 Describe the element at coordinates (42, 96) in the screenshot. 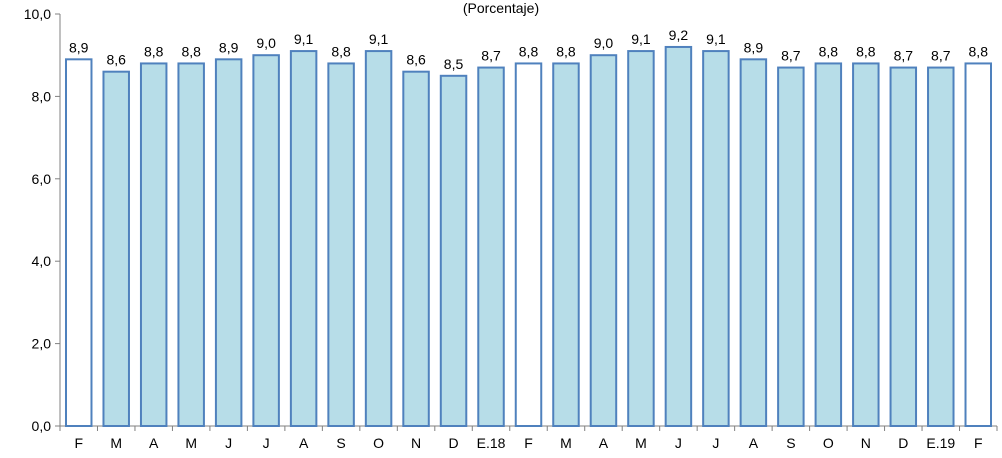

I see `y-tick-label: 8,0` at that location.